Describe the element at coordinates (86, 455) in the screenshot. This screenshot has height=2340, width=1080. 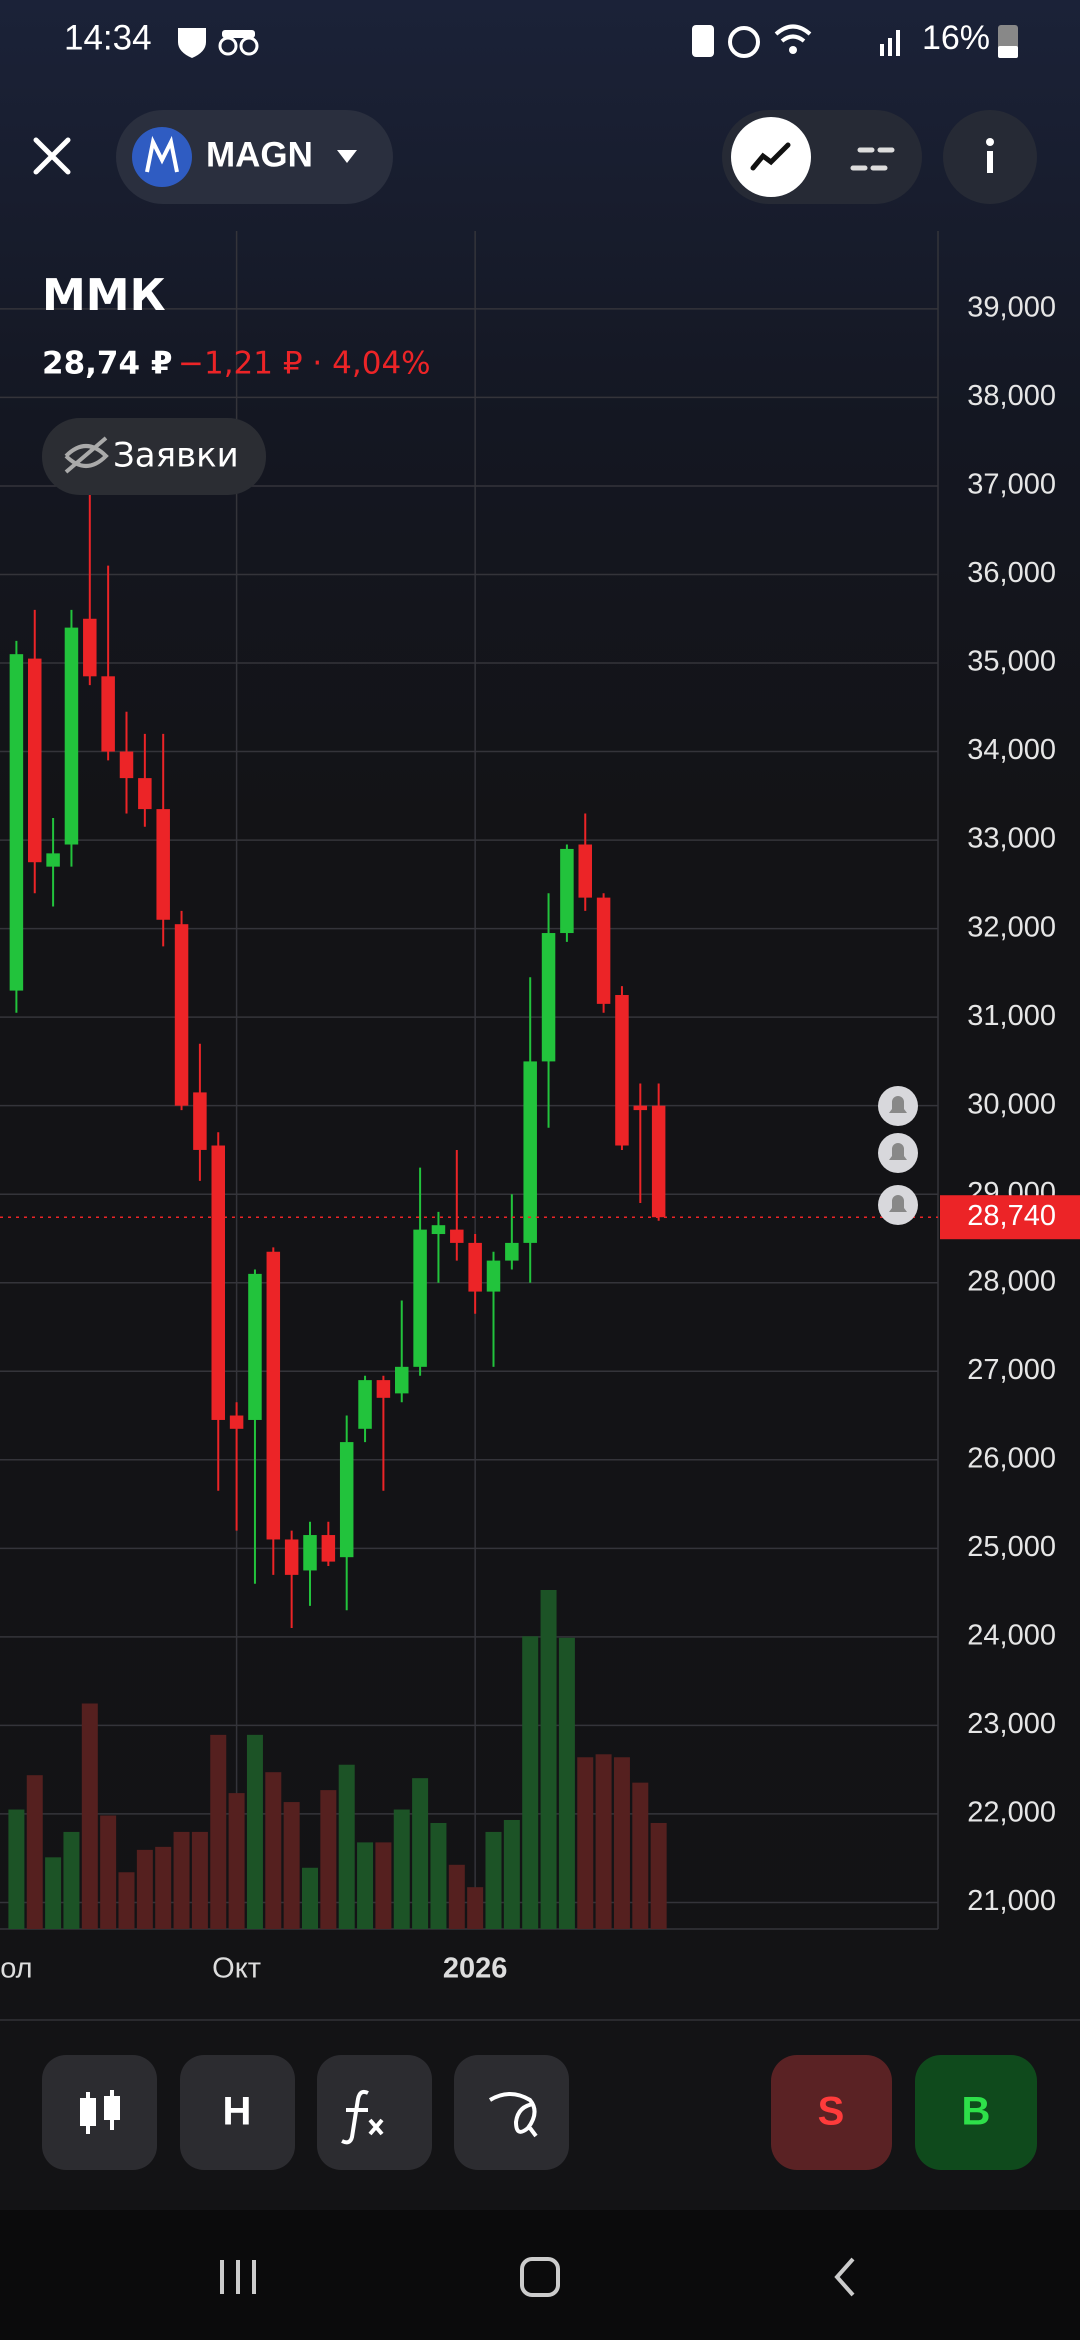
I see `orders-icon` at that location.